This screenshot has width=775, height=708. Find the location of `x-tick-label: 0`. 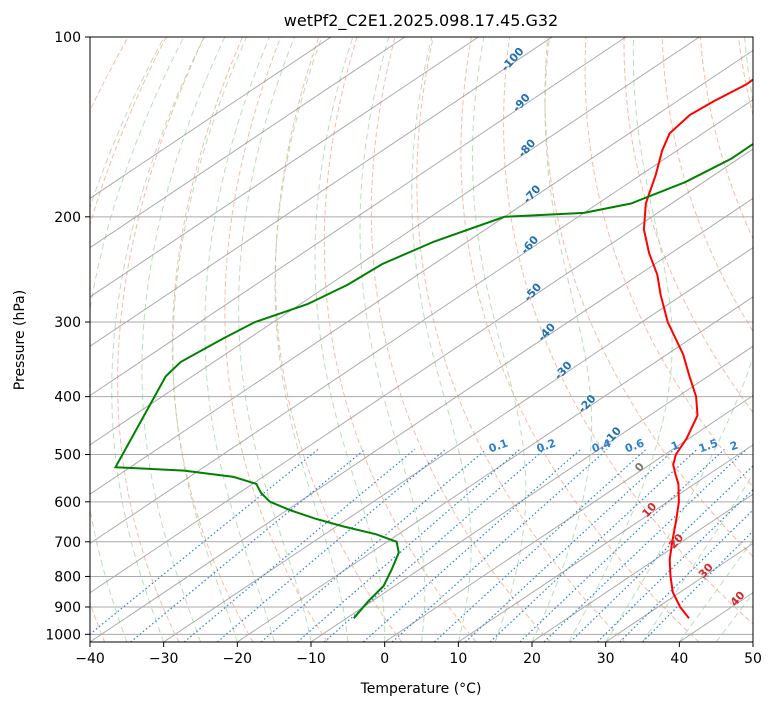

x-tick-label: 0 is located at coordinates (384, 659).